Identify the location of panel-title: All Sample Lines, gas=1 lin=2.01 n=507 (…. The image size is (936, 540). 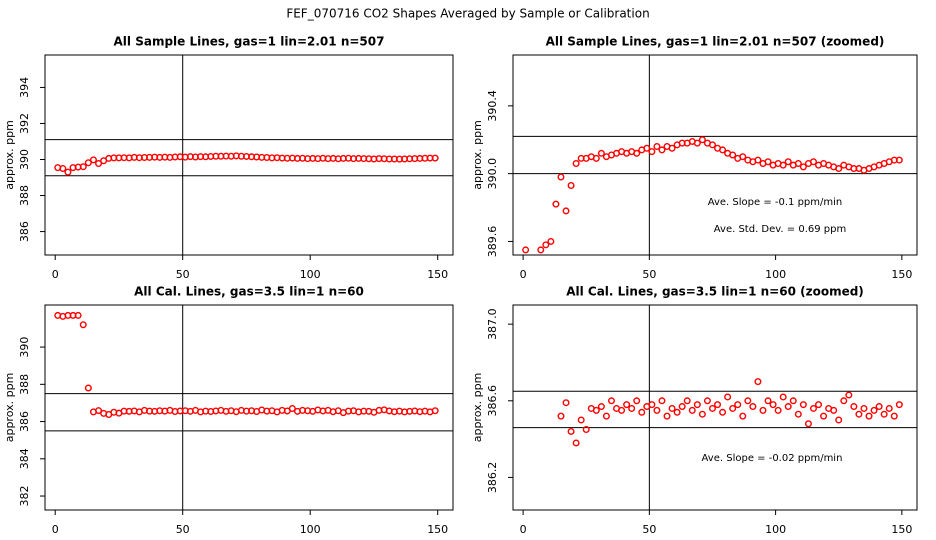
(715, 42).